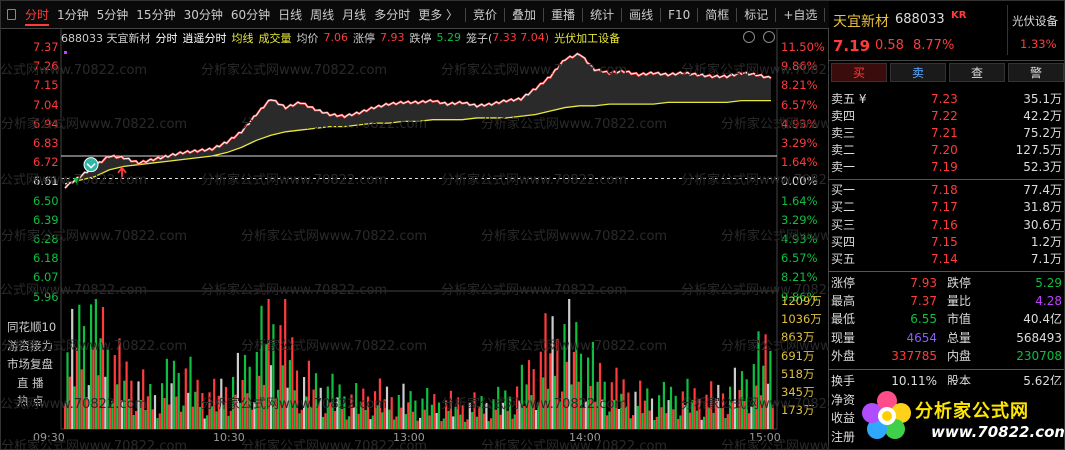  What do you see at coordinates (679, 14) in the screenshot?
I see `tool-5: F10` at bounding box center [679, 14].